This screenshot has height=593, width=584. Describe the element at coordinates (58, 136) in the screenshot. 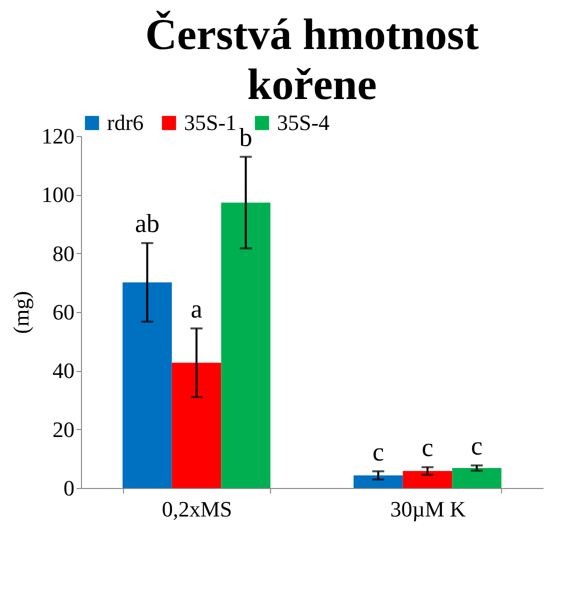

I see `y-tick-label: 120` at that location.